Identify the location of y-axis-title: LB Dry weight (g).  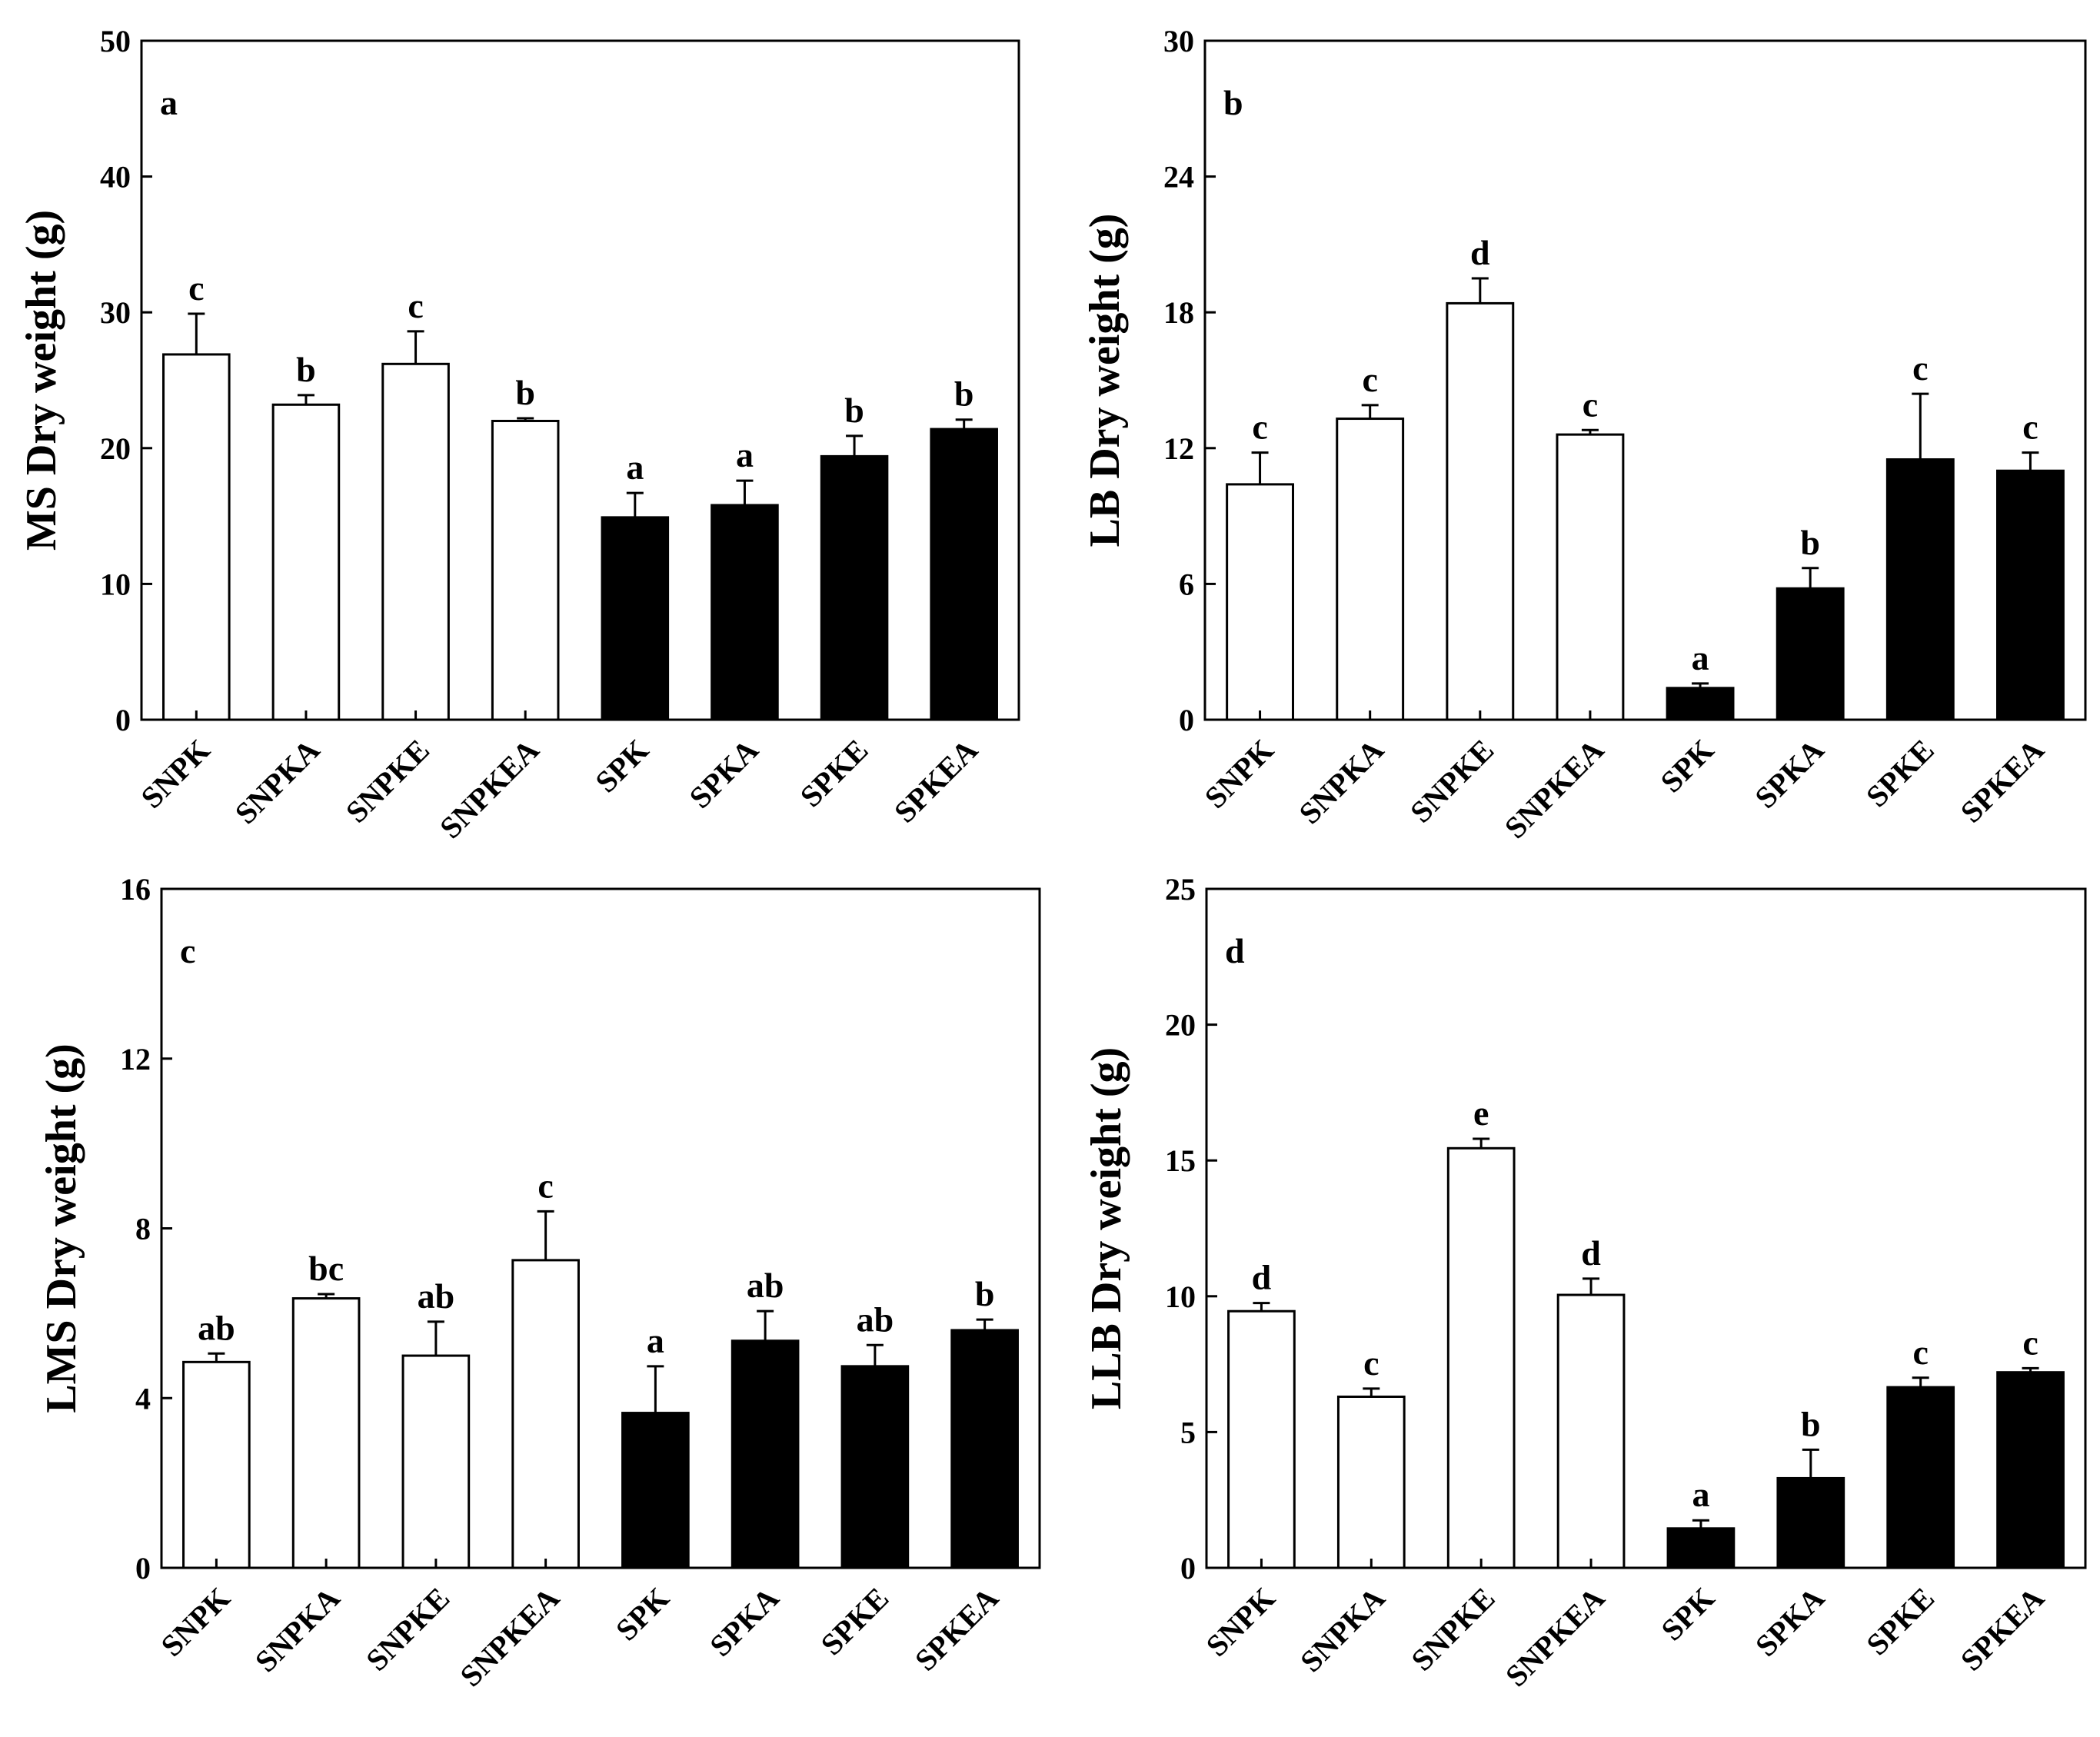
(1105, 380).